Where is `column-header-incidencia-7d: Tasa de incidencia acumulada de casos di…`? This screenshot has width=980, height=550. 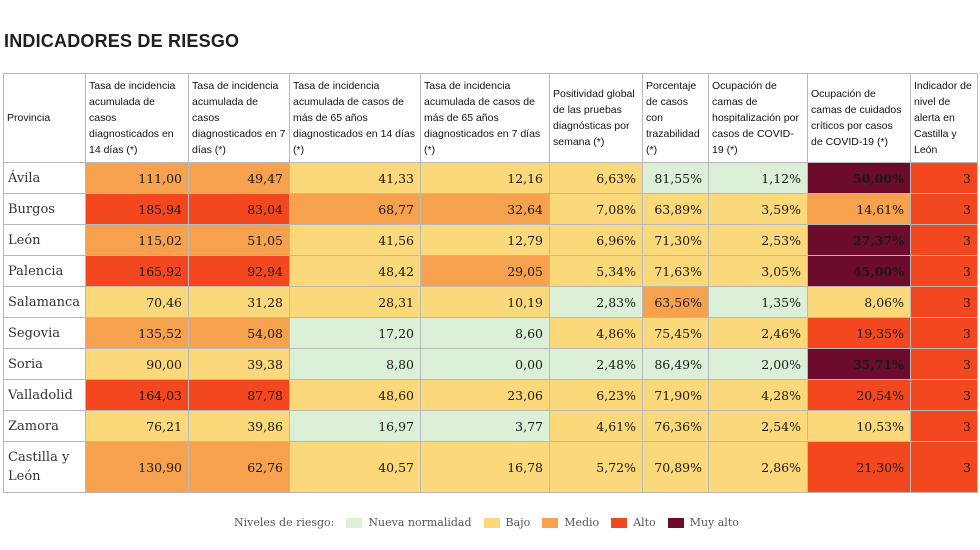
column-header-incidencia-7d: Tasa de incidencia acumulada de casos di… is located at coordinates (239, 118).